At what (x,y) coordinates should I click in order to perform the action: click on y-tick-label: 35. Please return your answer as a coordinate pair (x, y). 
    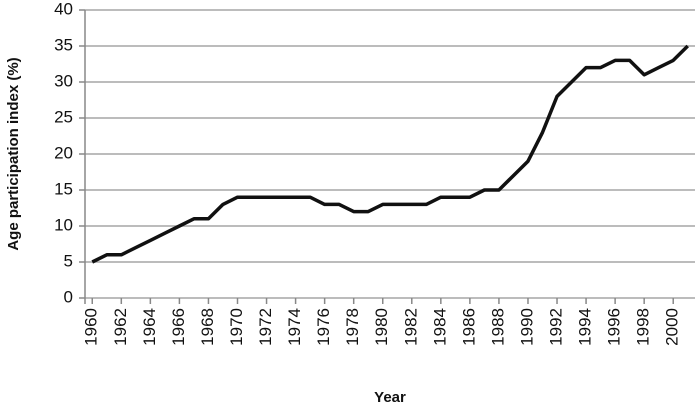
    Looking at the image, I should click on (63, 44).